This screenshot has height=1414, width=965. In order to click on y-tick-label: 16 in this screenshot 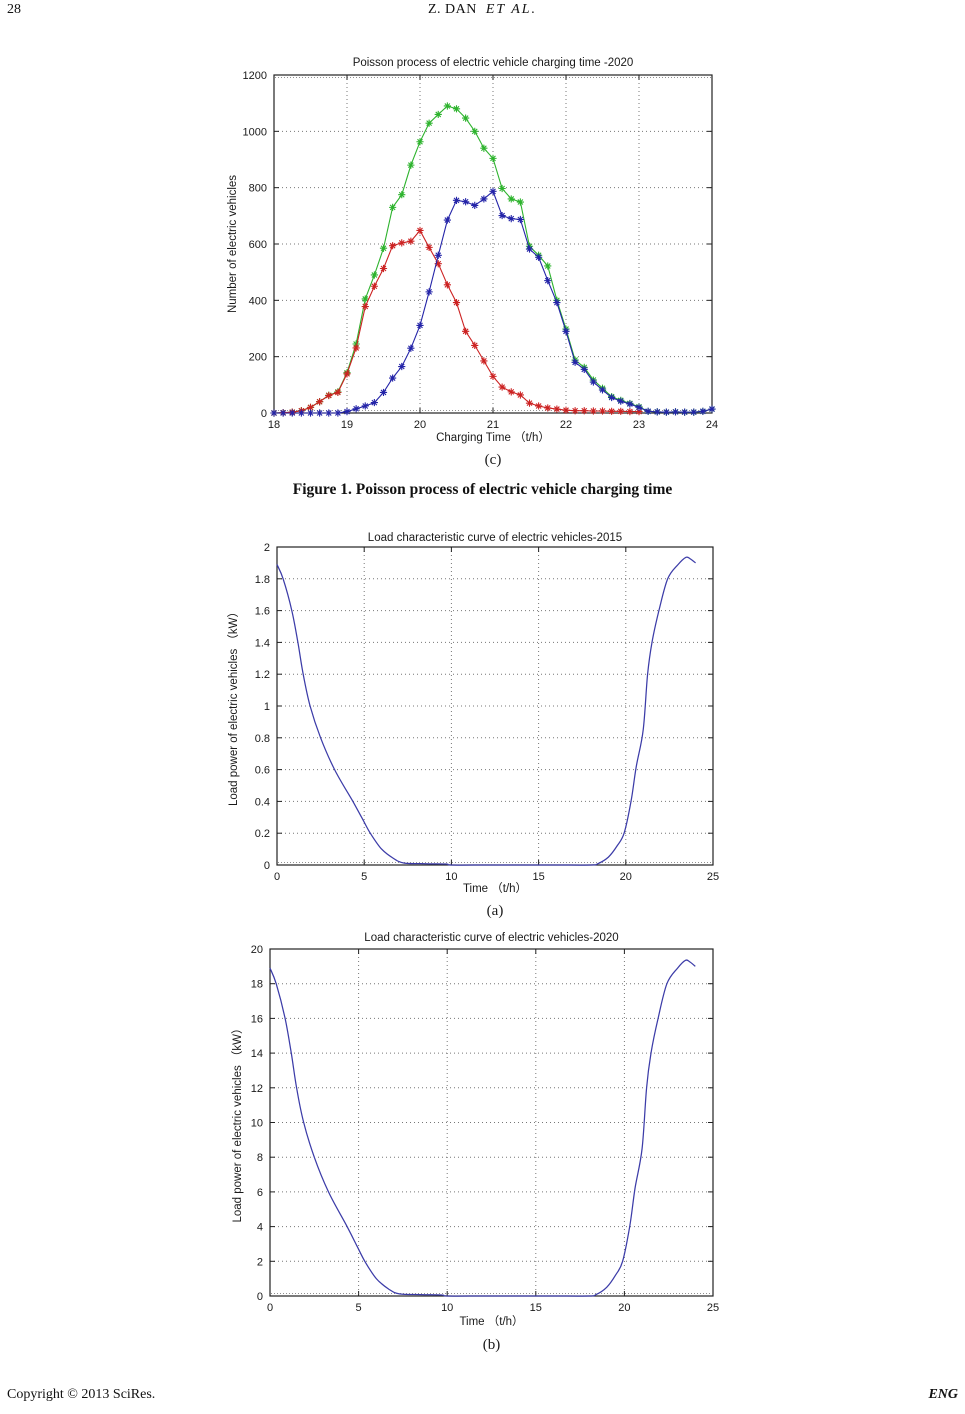, I will do `click(257, 1019)`.